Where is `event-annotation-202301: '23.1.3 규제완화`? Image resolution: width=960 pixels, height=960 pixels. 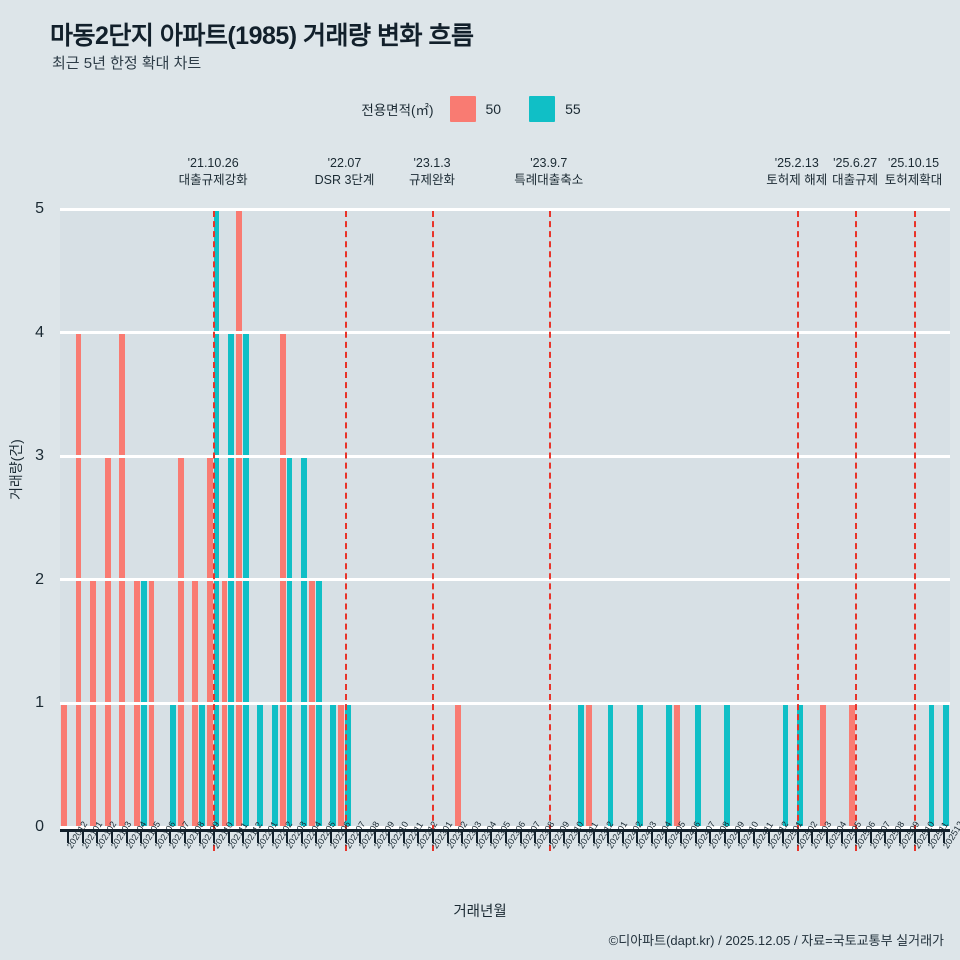
event-annotation-202301: '23.1.3 규제완화 is located at coordinates (432, 172).